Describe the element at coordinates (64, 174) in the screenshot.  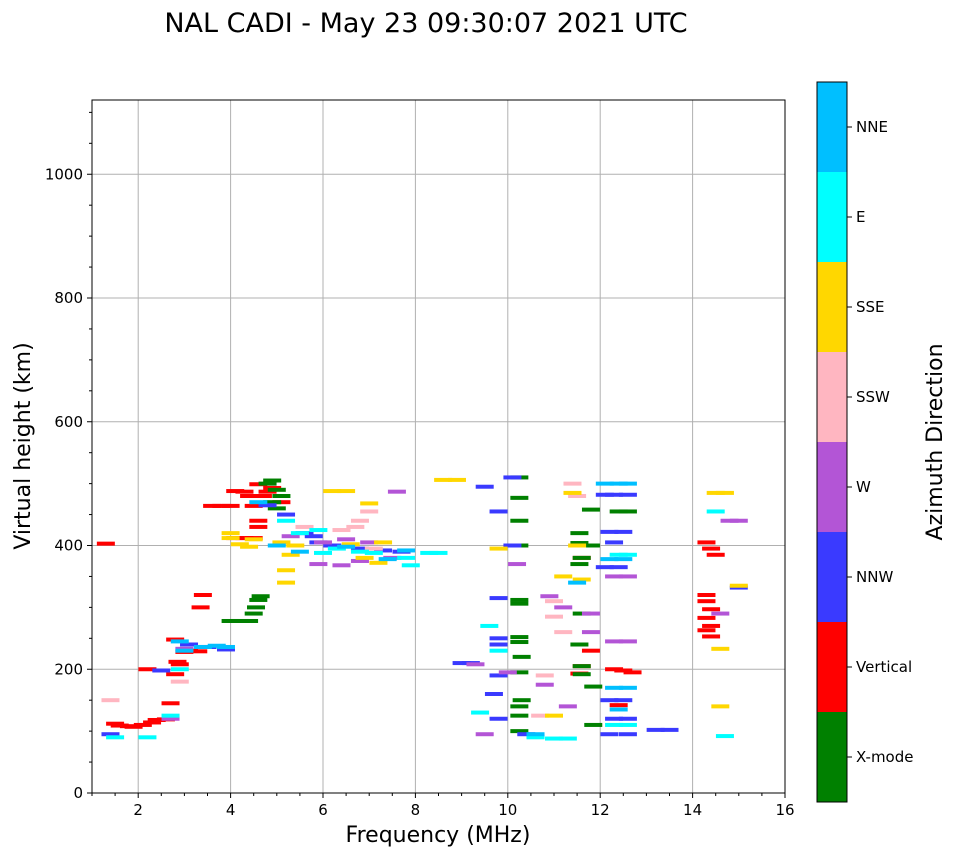
I see `y-tick-label: 1000` at that location.